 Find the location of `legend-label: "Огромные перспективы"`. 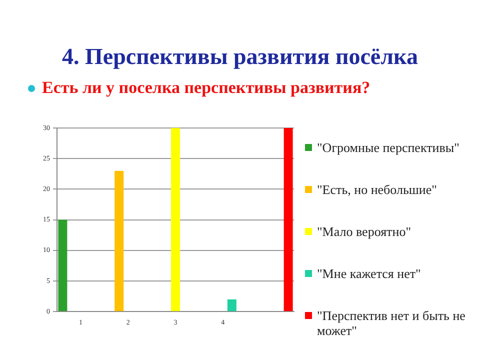

legend-label: "Огромные перспективы" is located at coordinates (388, 147).